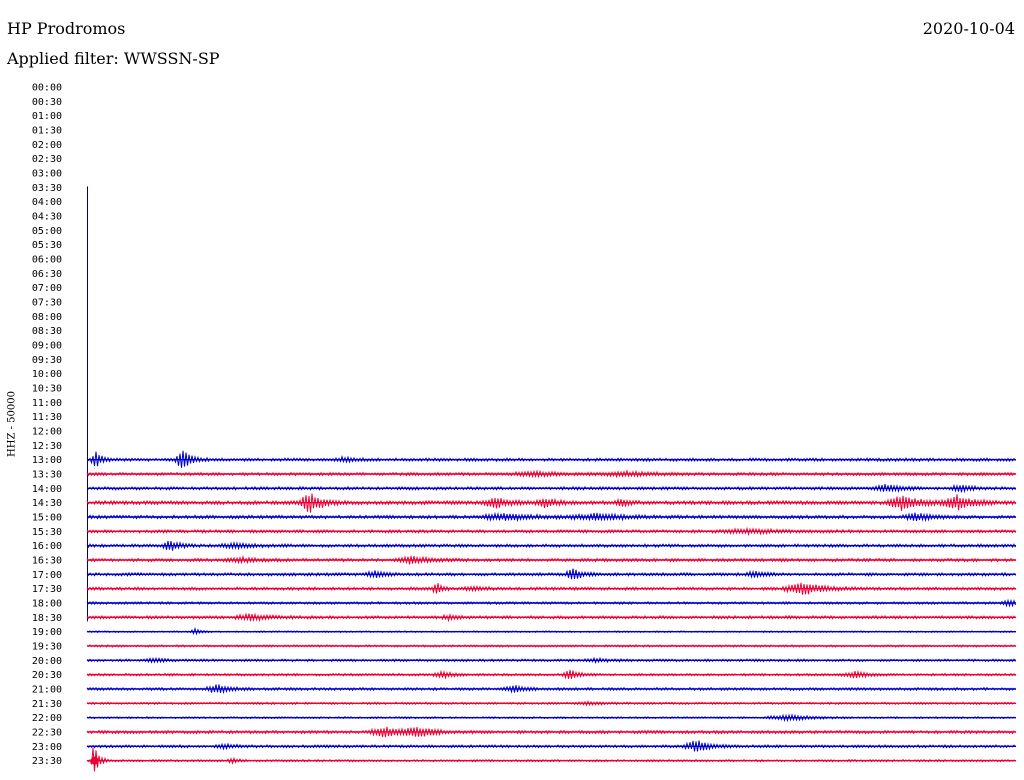 Image resolution: width=1024 pixels, height=780 pixels. What do you see at coordinates (47, 259) in the screenshot?
I see `time-tick-0600: 06:00` at bounding box center [47, 259].